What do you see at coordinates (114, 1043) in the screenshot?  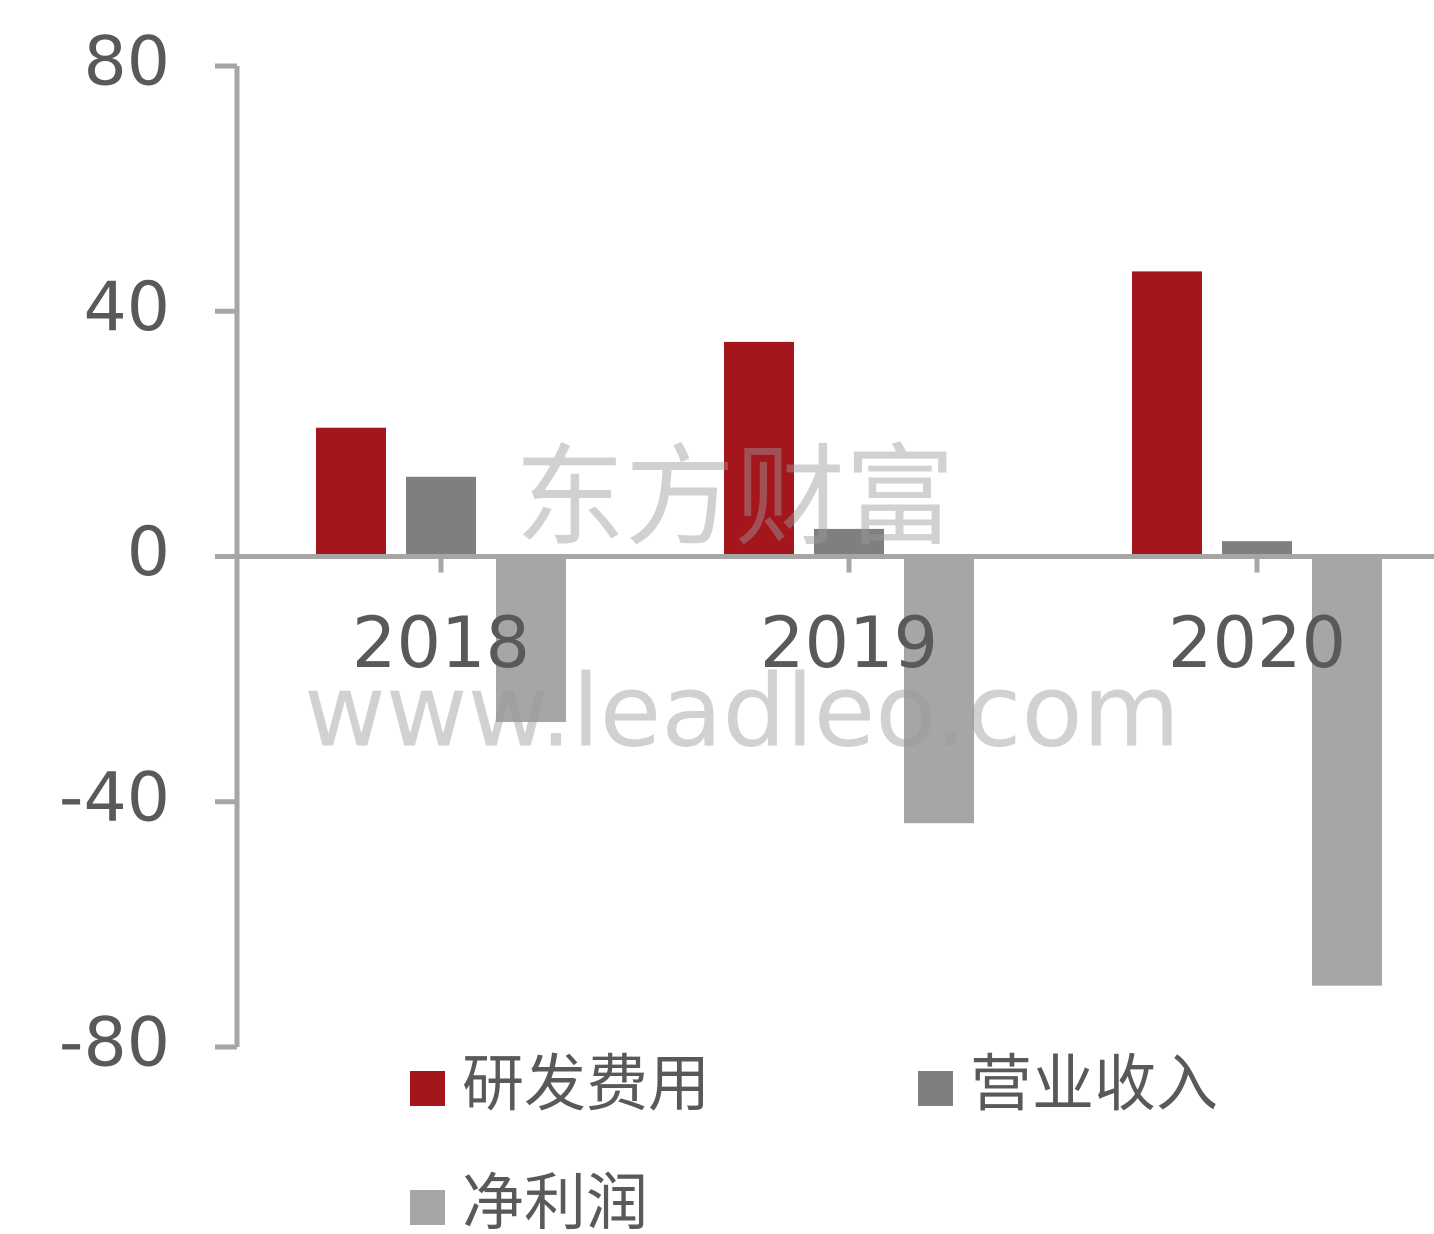 I see `y-tick-label: -80` at bounding box center [114, 1043].